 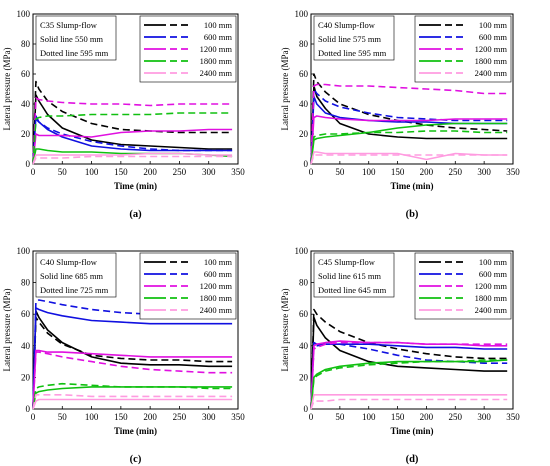 I want to click on legend-label: 2400 mm, so click(x=491, y=310).